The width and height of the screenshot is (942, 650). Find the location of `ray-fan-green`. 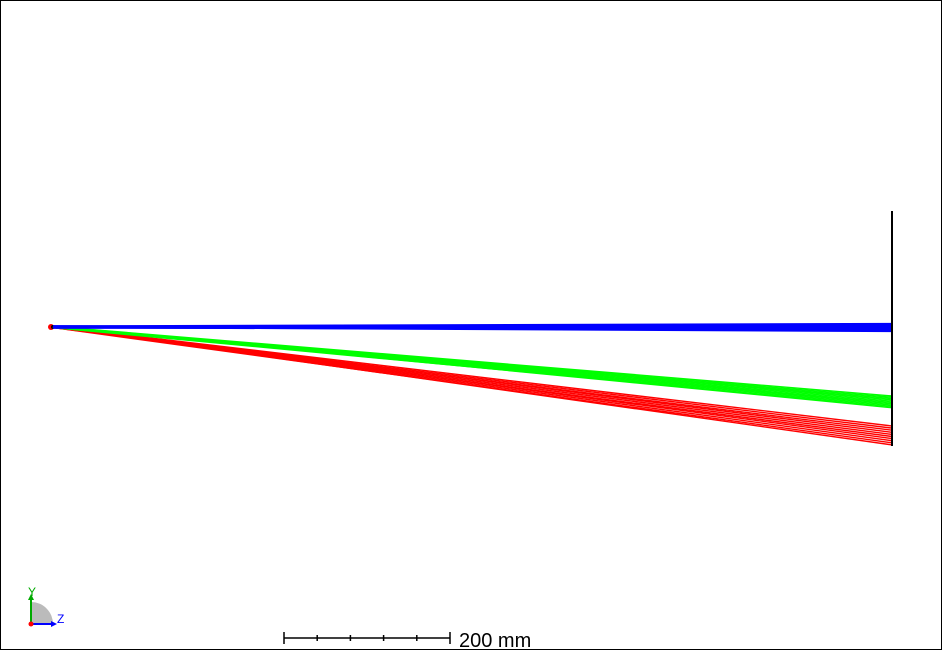

ray-fan-green is located at coordinates (472, 367).